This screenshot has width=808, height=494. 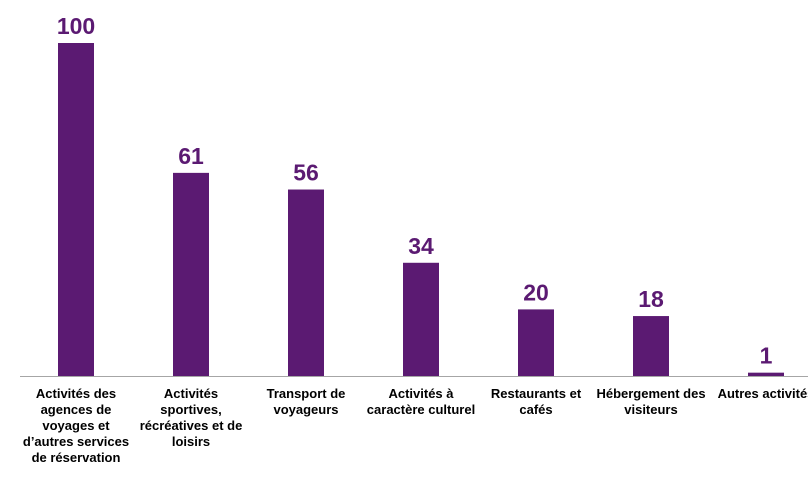 What do you see at coordinates (421, 246) in the screenshot?
I see `value-label: 34` at bounding box center [421, 246].